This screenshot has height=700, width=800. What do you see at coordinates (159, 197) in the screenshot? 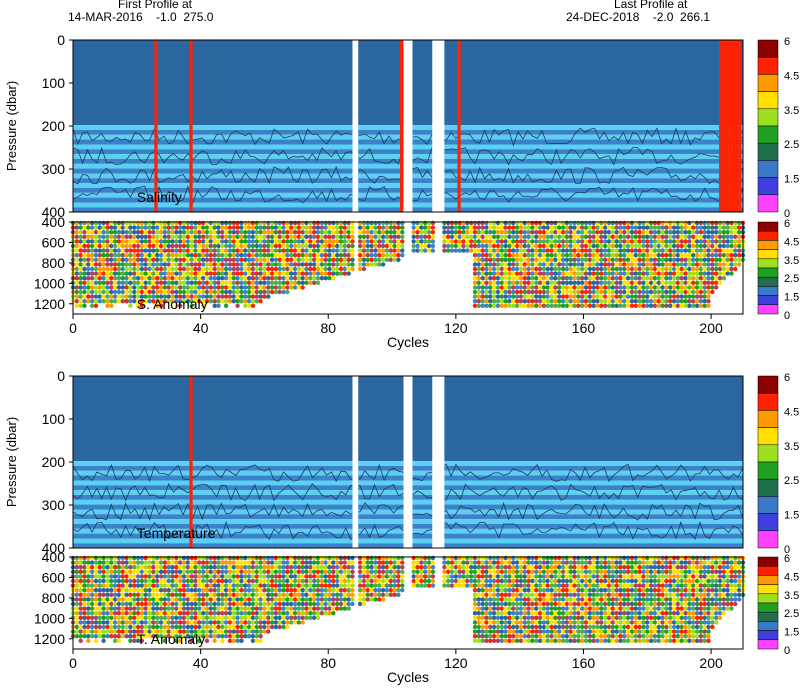
I see `panel-label: Salinity` at bounding box center [159, 197].